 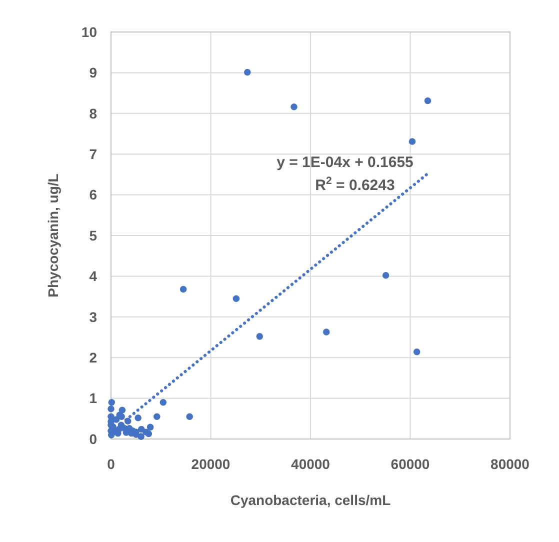 I want to click on y-tick-label: 1, so click(x=93, y=398).